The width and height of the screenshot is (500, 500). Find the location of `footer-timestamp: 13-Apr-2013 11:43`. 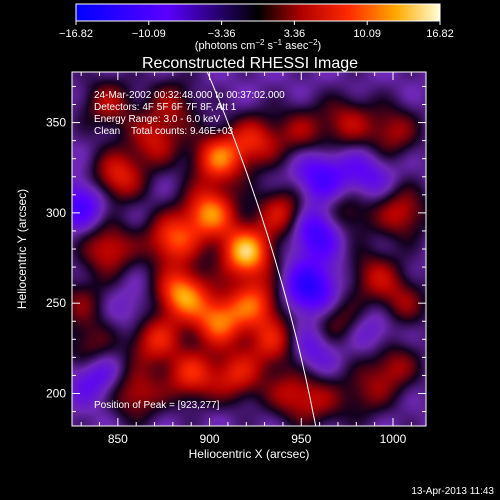

footer-timestamp: 13-Apr-2013 11:43 is located at coordinates (452, 491).